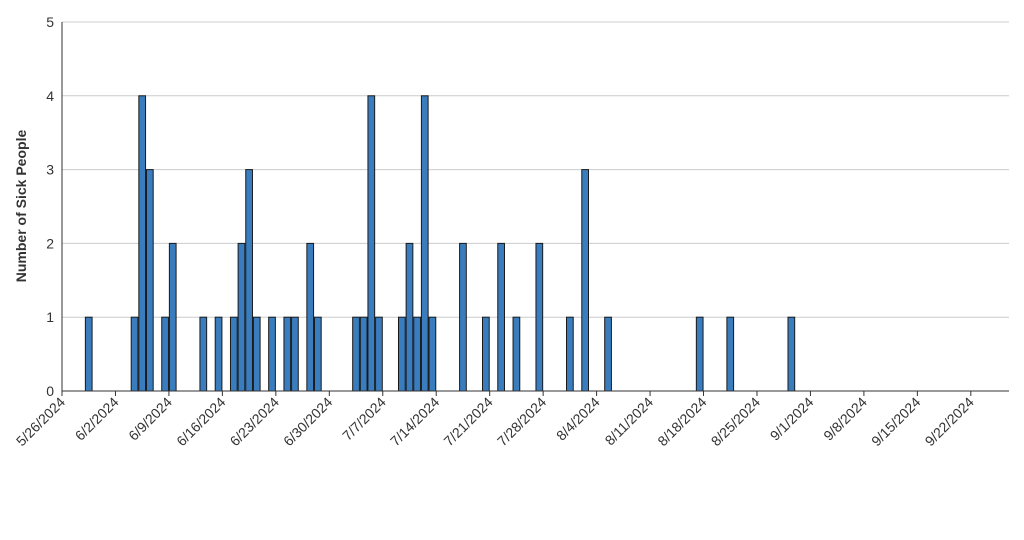 The height and width of the screenshot is (540, 1024). I want to click on x-tick-label: 6/2/2024, so click(97, 419).